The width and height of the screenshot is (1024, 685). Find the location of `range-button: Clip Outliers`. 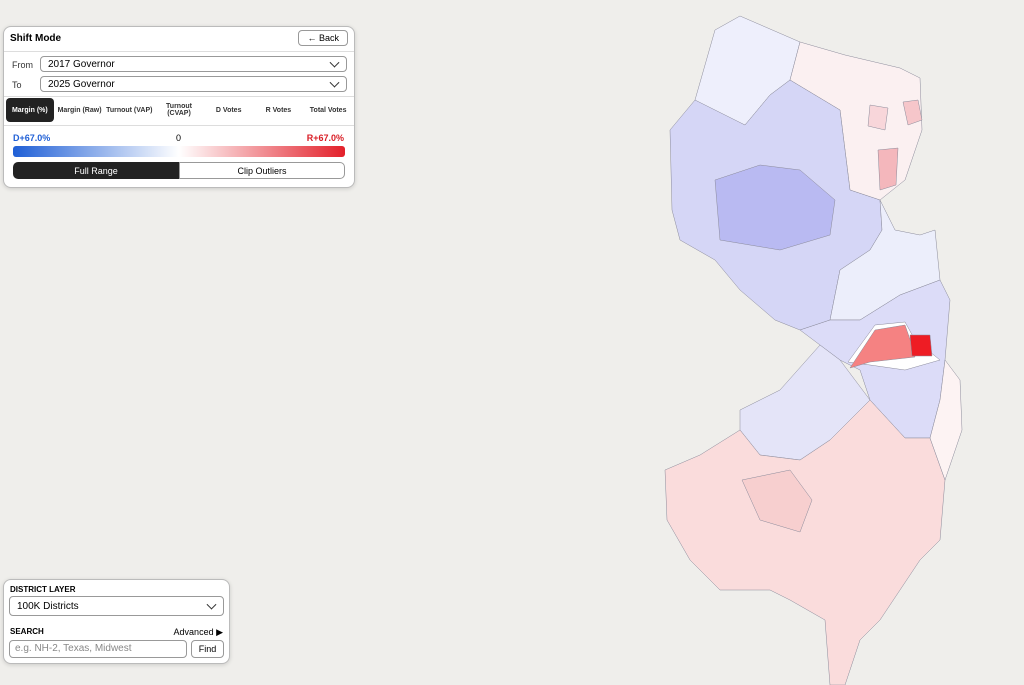

range-button: Clip Outliers is located at coordinates (262, 170).